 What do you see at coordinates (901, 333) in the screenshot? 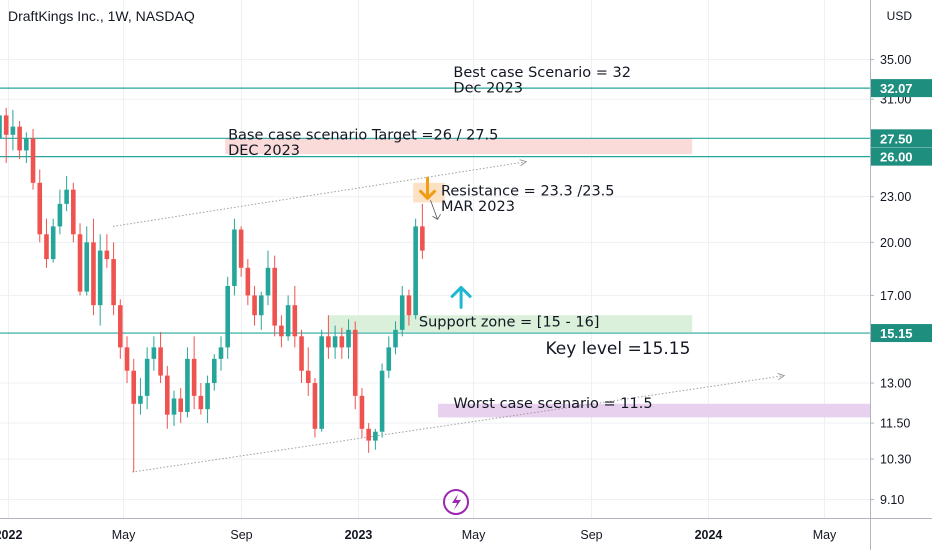
I see `level-badge: 15.15` at bounding box center [901, 333].